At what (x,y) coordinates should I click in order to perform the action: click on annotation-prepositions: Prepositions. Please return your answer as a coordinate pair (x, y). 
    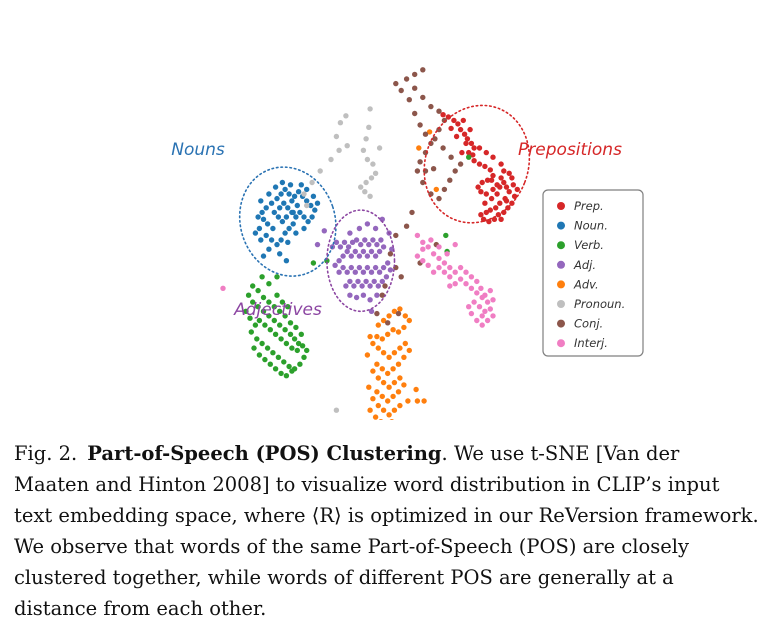
    Looking at the image, I should click on (570, 150).